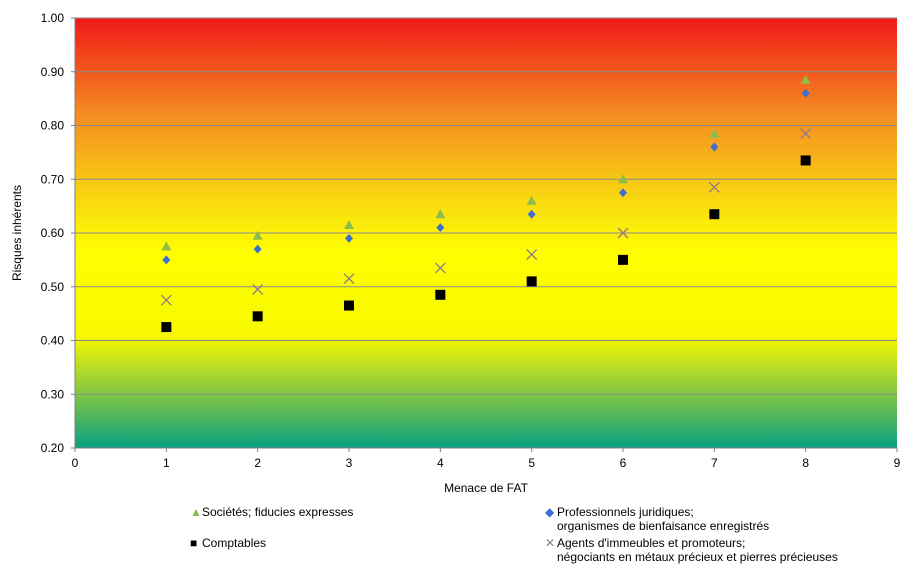 This screenshot has height=567, width=912. Describe the element at coordinates (440, 463) in the screenshot. I see `x-tick-label: 4` at that location.